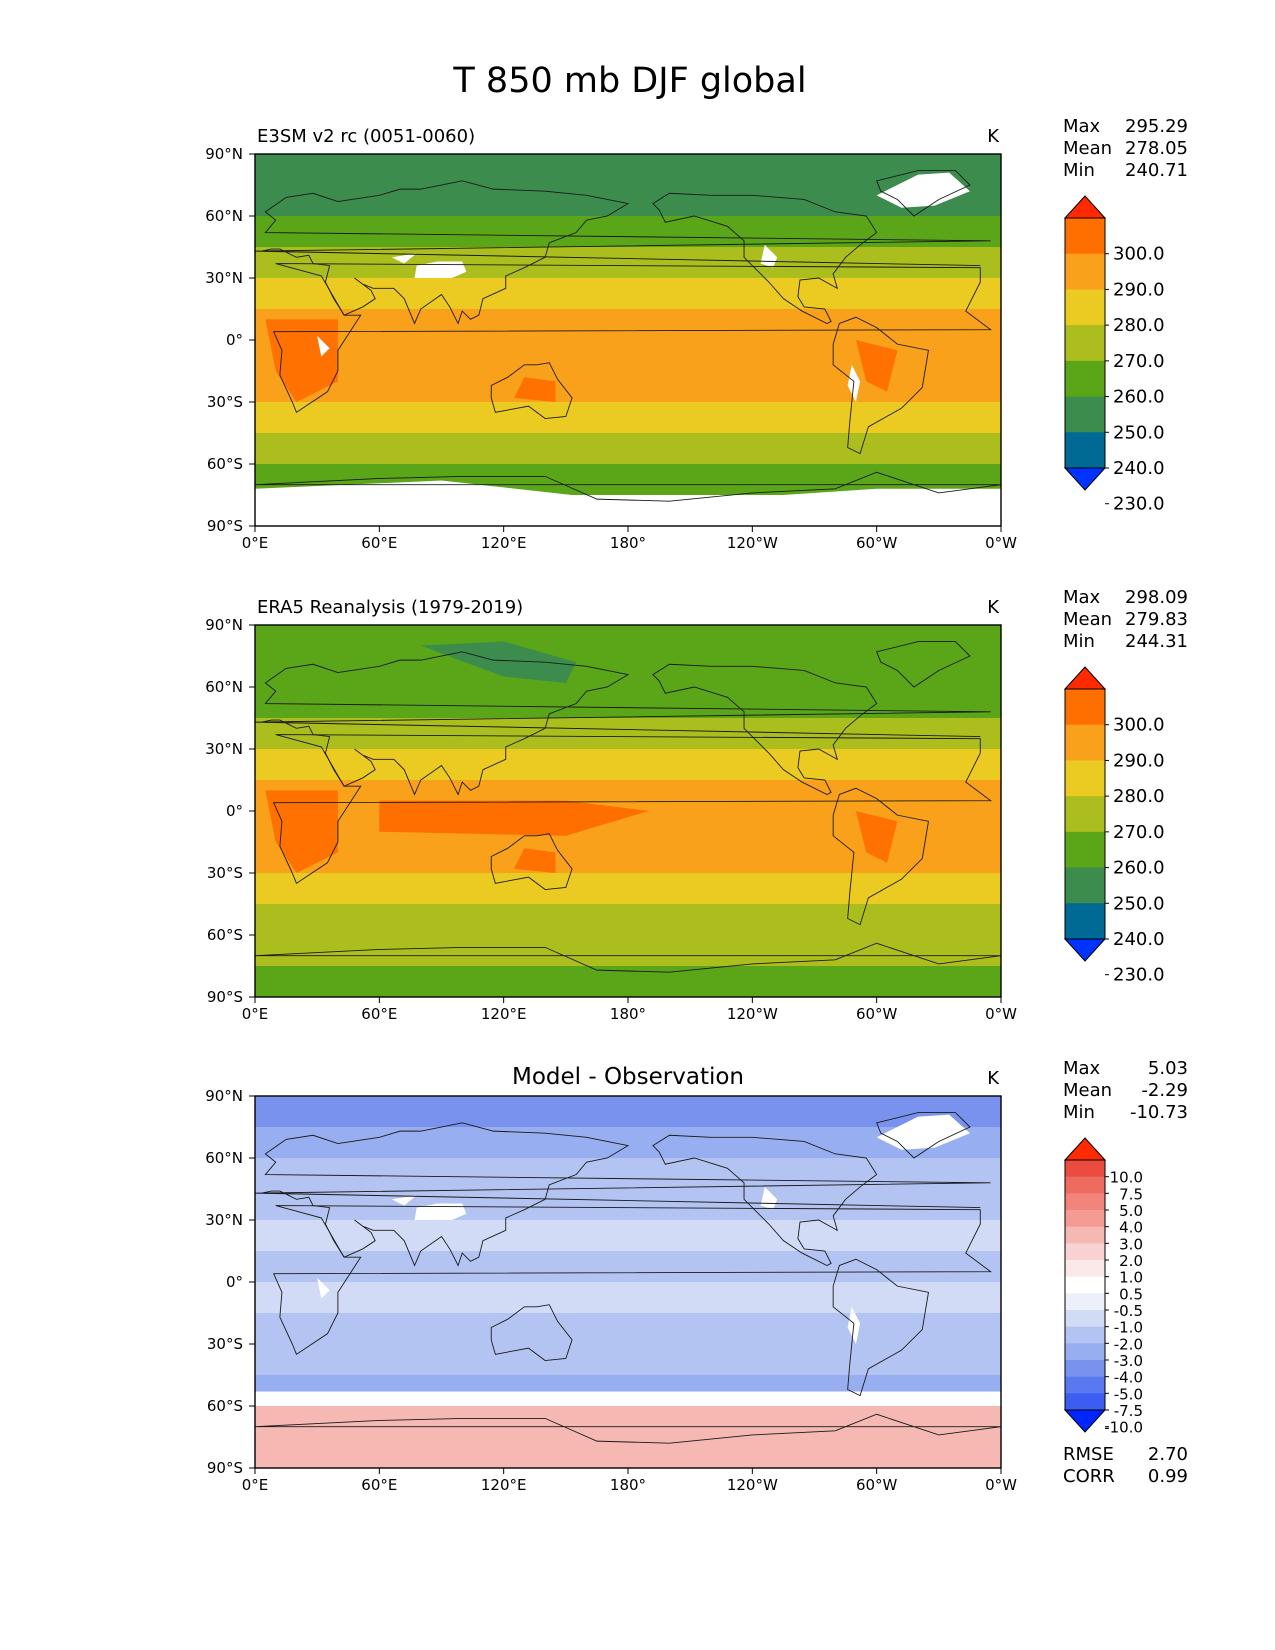  I want to click on colorbar-extend-min, so click(1085, 1421).